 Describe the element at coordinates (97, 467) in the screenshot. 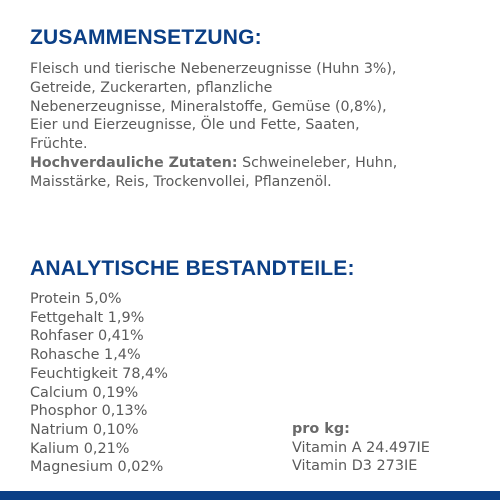

I see `analytical-item: Magnesium 0,02%` at that location.